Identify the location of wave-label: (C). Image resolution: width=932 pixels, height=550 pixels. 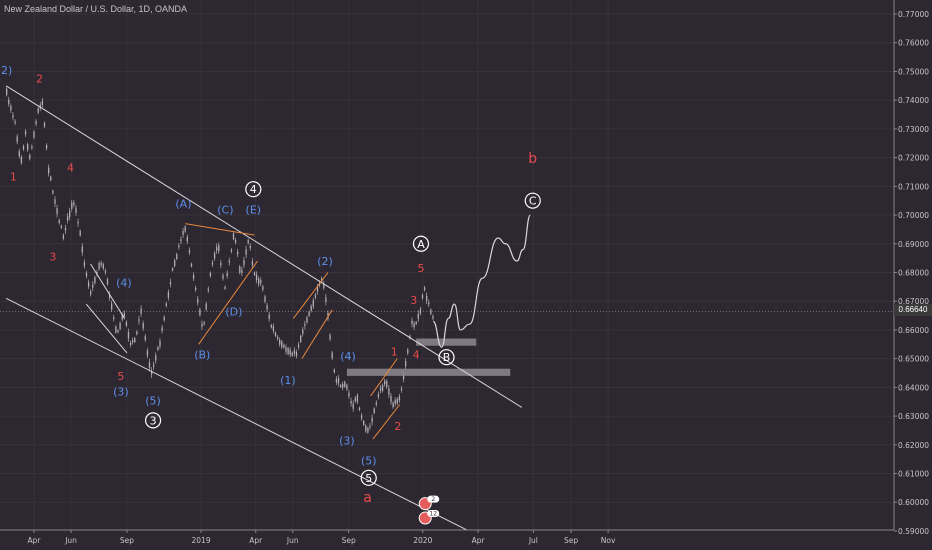
(225, 209).